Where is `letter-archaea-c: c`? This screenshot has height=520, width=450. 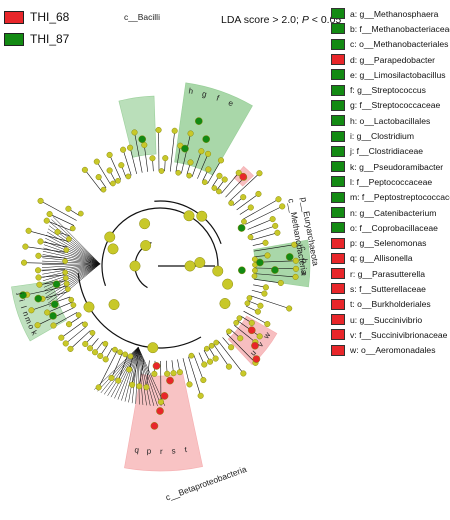
letter-archaea-c: c is located at coordinates (303, 248).